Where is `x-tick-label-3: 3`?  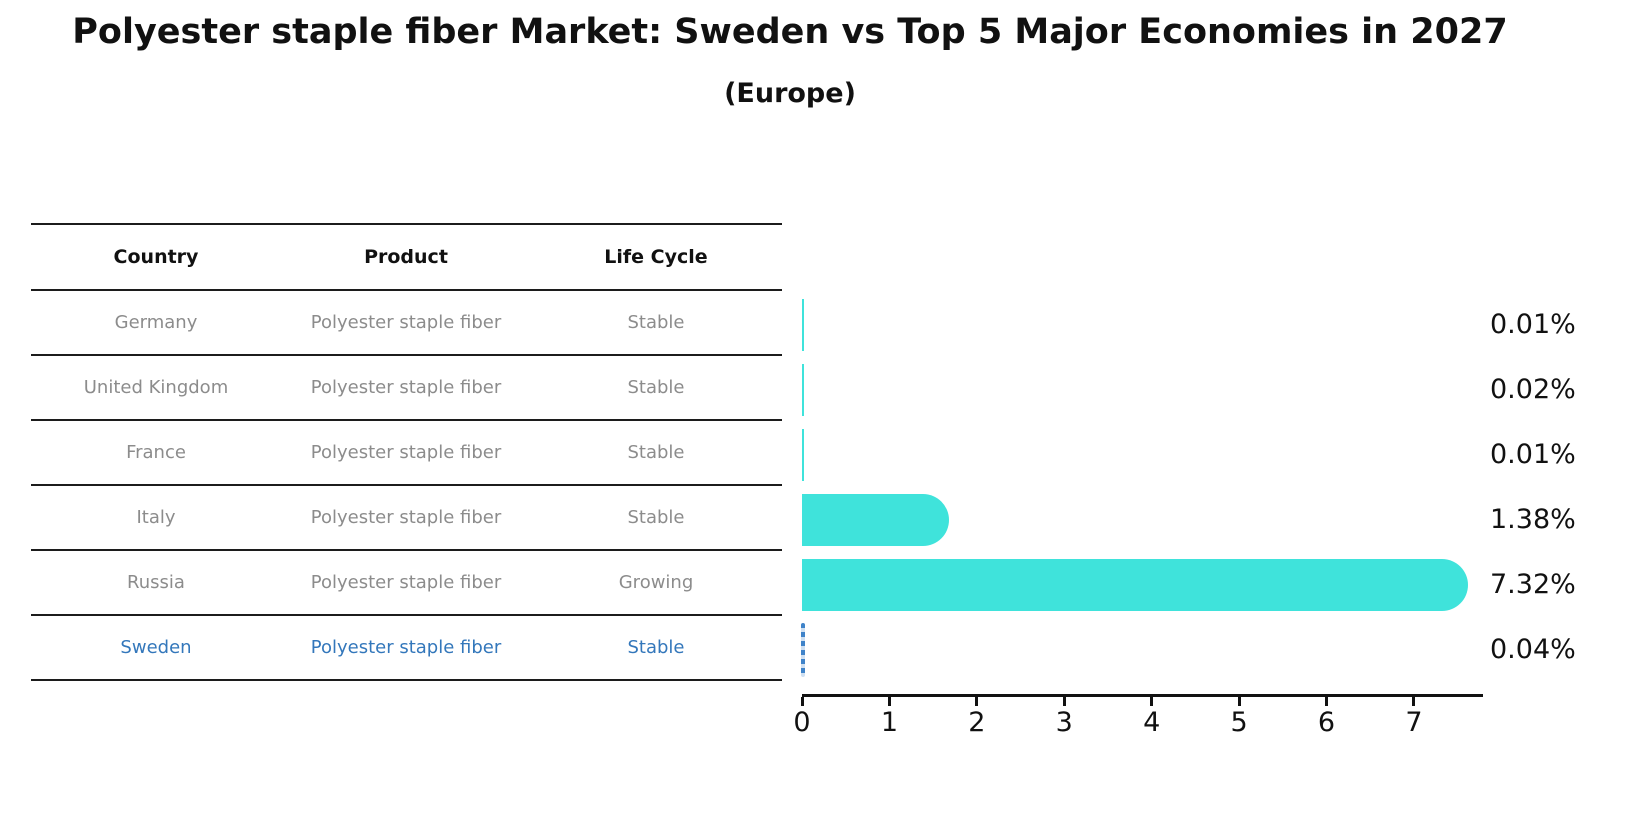 x-tick-label-3: 3 is located at coordinates (1064, 722).